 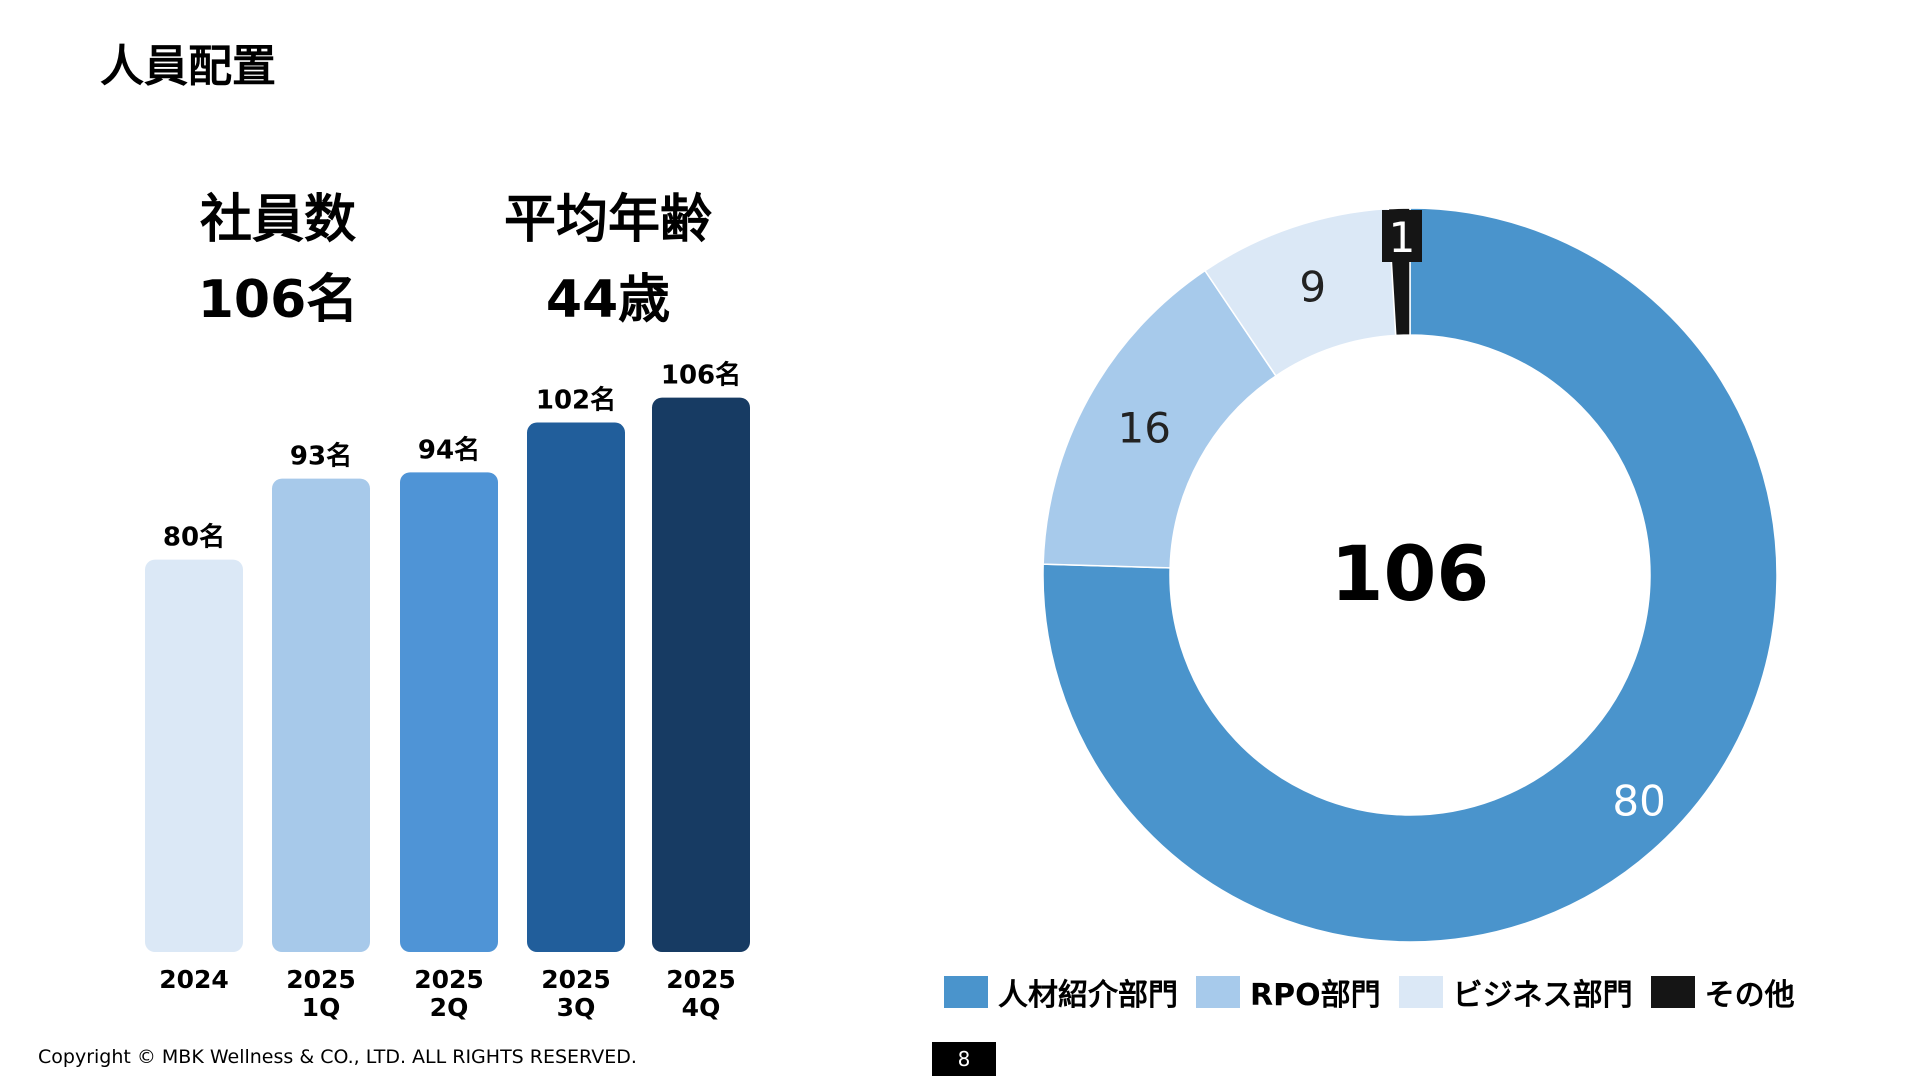 What do you see at coordinates (277, 220) in the screenshot?
I see `employee-count-label: 社員数` at bounding box center [277, 220].